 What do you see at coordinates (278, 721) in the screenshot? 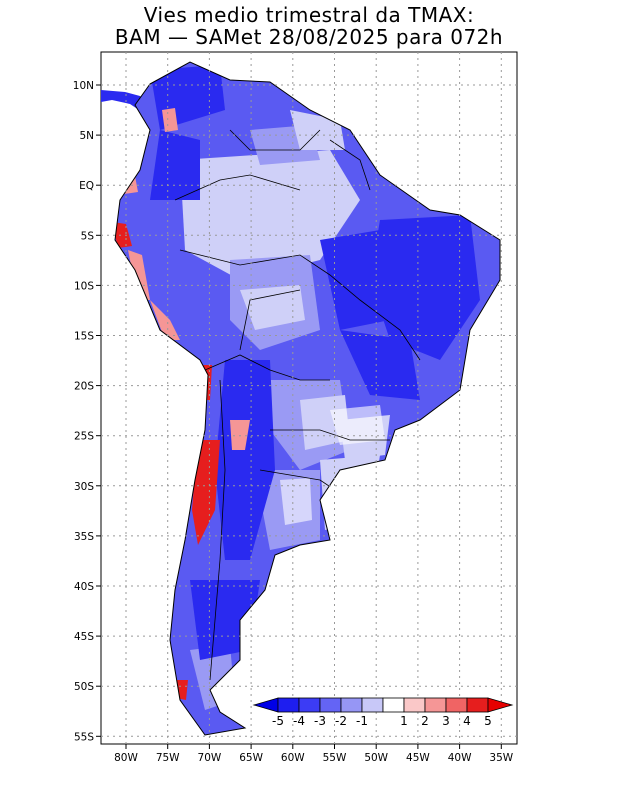
I see `colorbar-label: -5` at bounding box center [278, 721].